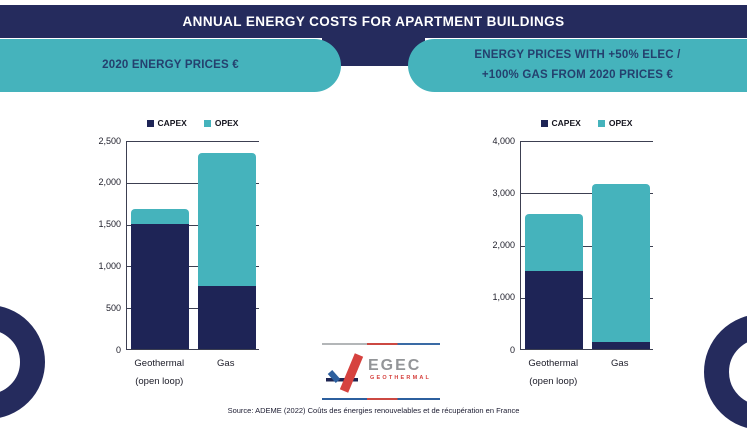 This screenshot has width=747, height=430. I want to click on banner-2020-prices: 2020 ENERGY PRICES €, so click(170, 65).